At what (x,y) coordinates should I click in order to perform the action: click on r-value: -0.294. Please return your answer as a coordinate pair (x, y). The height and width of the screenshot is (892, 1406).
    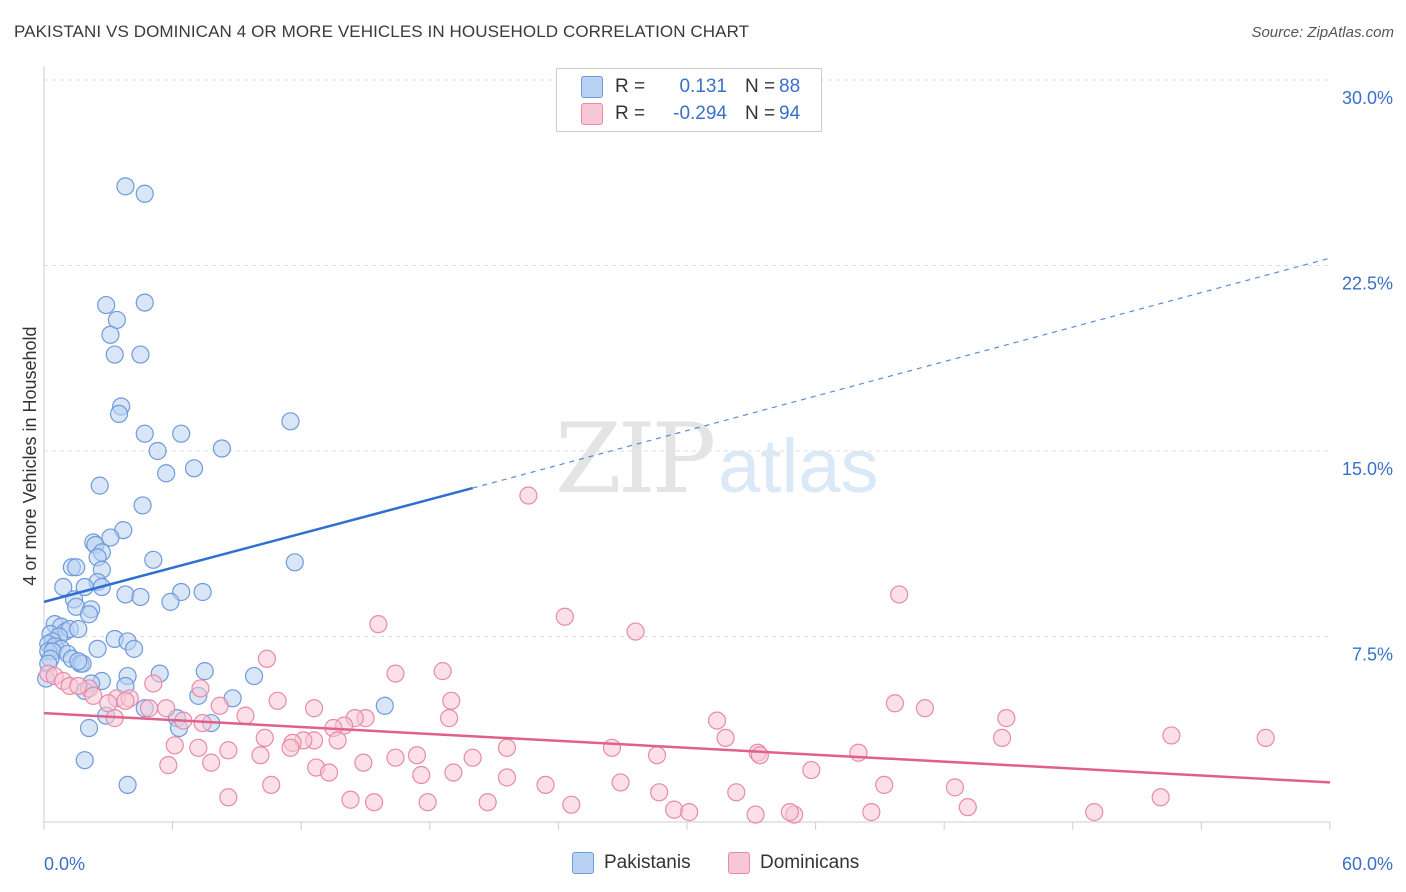
    Looking at the image, I should click on (700, 113).